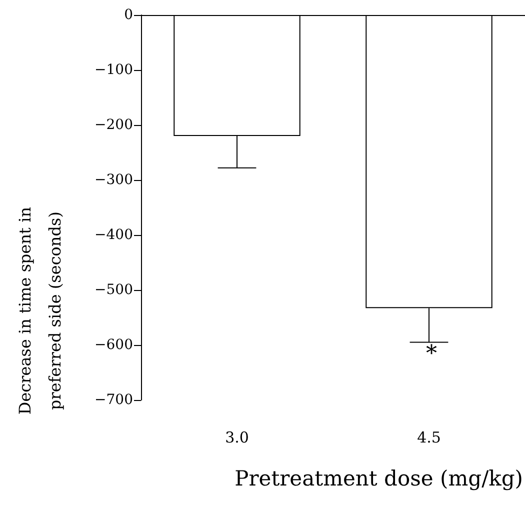 Image resolution: width=525 pixels, height=509 pixels. I want to click on x-tick-label: 3.0, so click(237, 437).